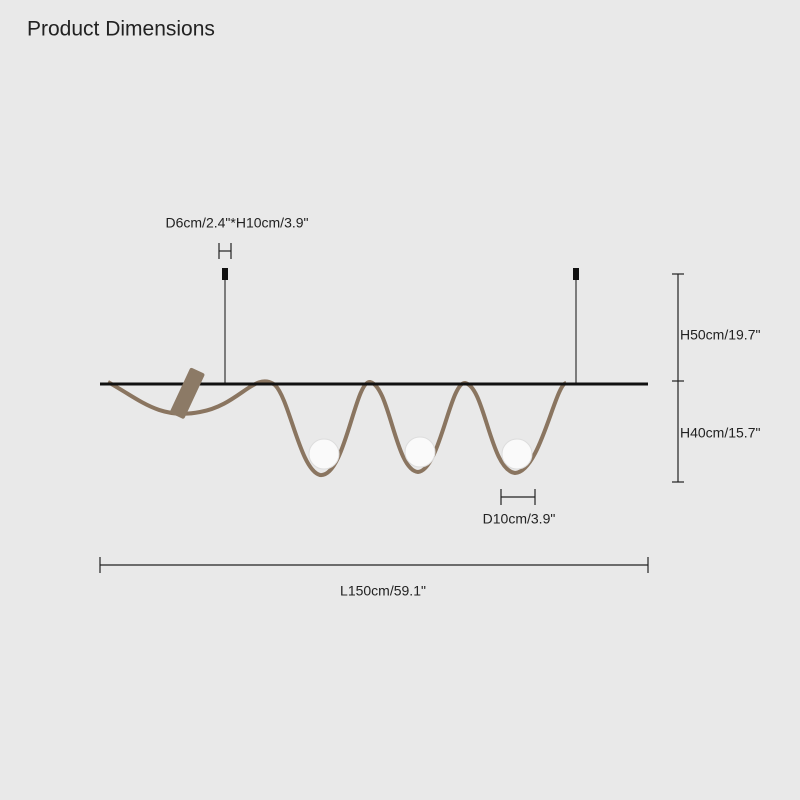 Image resolution: width=800 pixels, height=800 pixels. Describe the element at coordinates (720, 335) in the screenshot. I see `upper-height-label: H50cm/19.7"` at that location.